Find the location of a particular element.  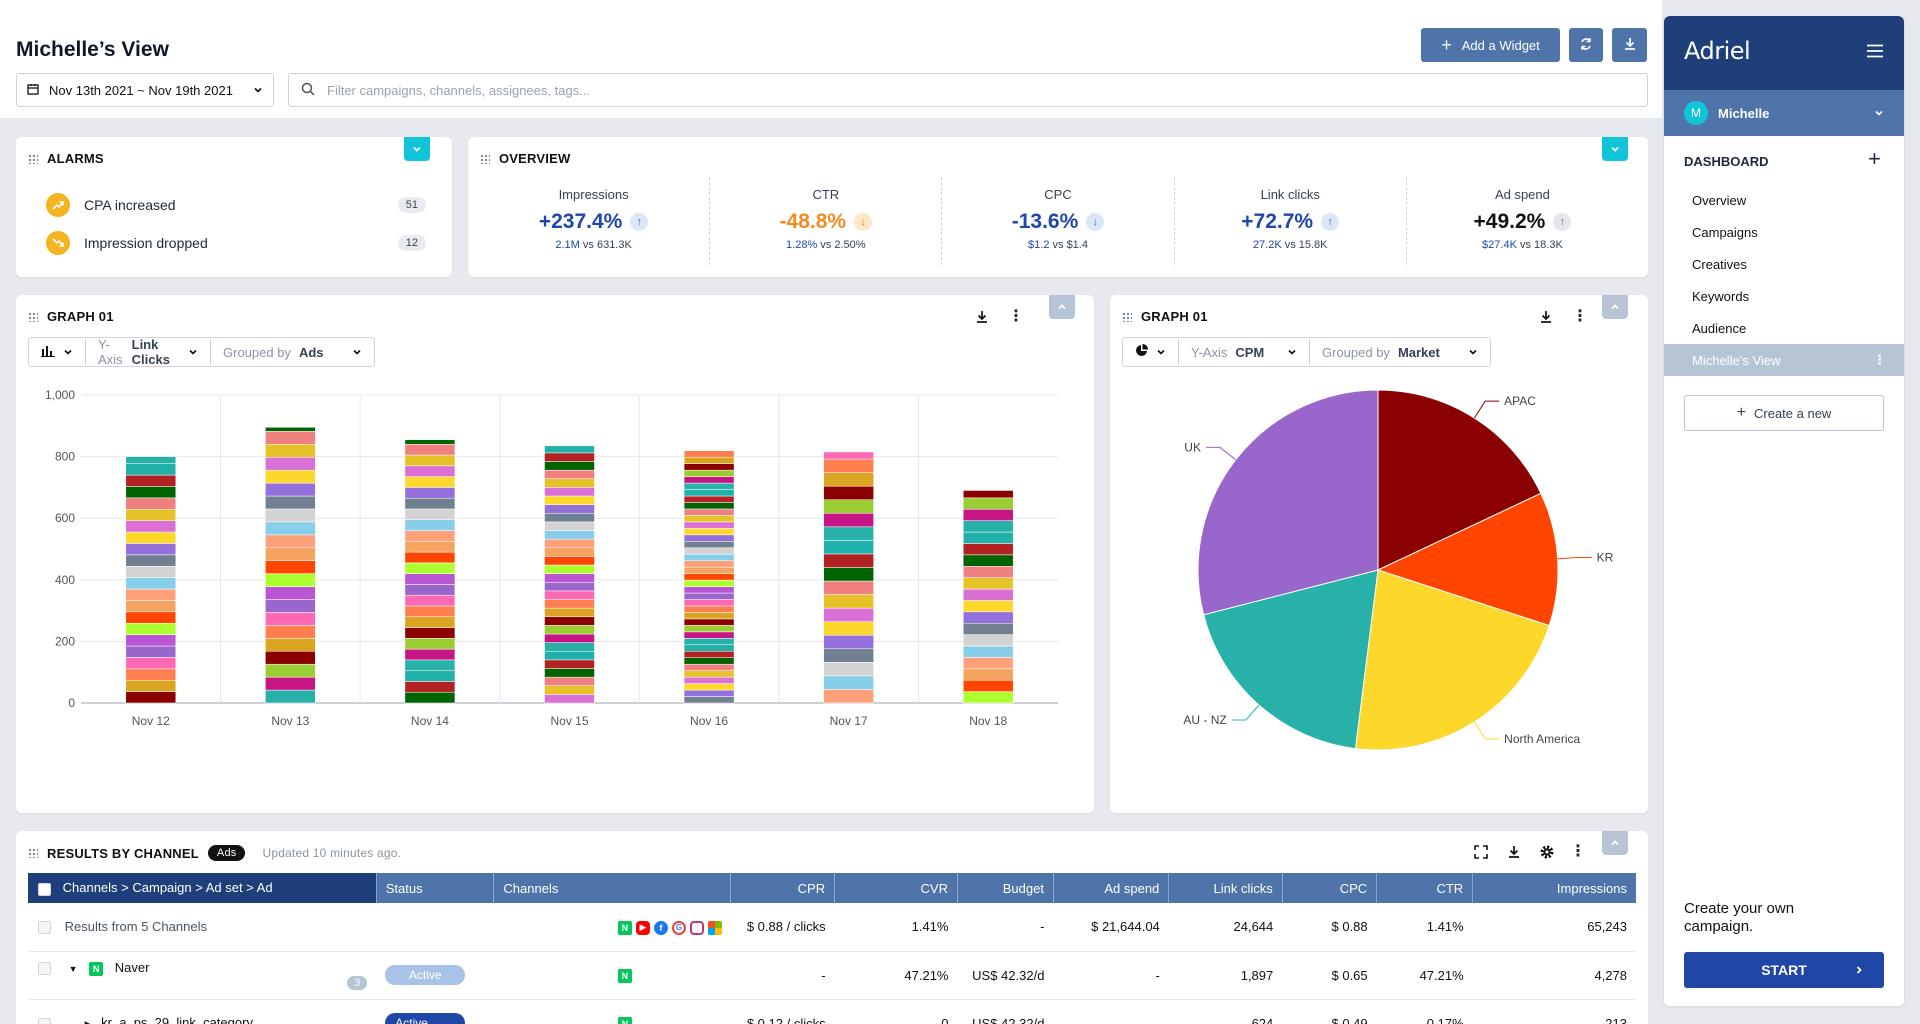

select-all-checkbox is located at coordinates (44, 889).